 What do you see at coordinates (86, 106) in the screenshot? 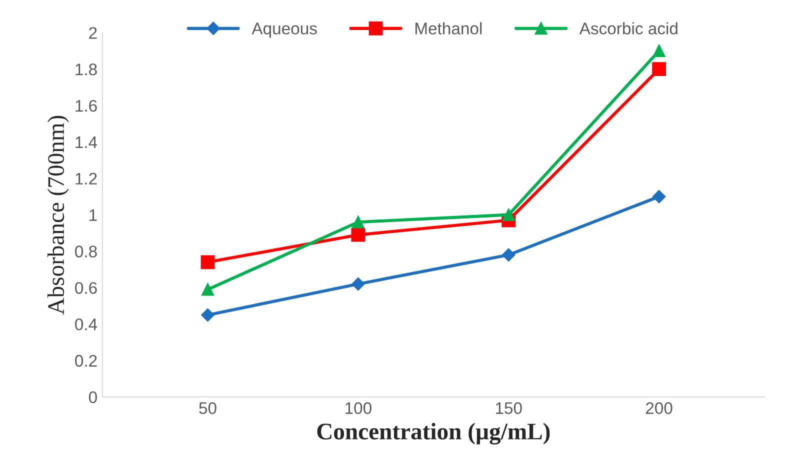
I see `y-tick-label: 1.6` at bounding box center [86, 106].